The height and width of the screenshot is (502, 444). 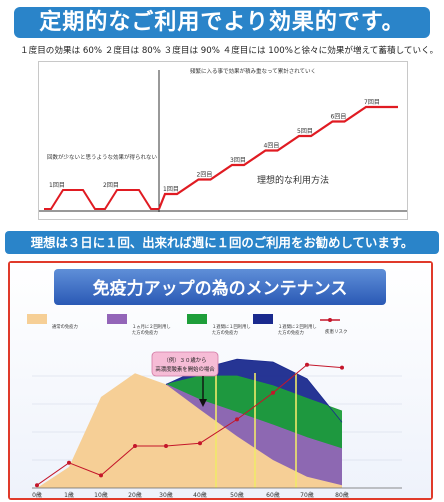 I want to click on right-step-label: 5回目, so click(x=305, y=131).